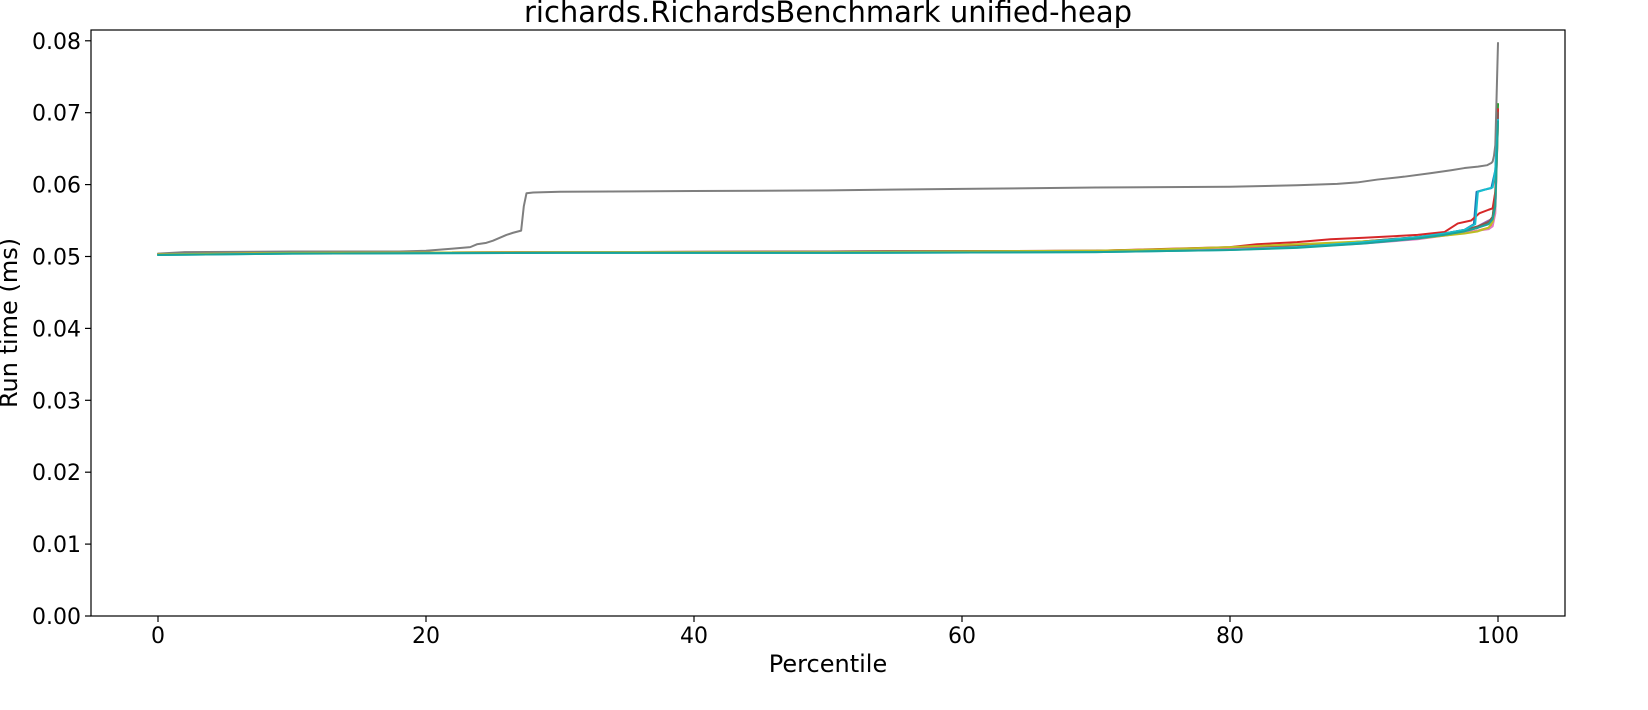 Image resolution: width=1648 pixels, height=710 pixels. I want to click on x-axis: 0 20 40 60 80 100, so click(835, 632).